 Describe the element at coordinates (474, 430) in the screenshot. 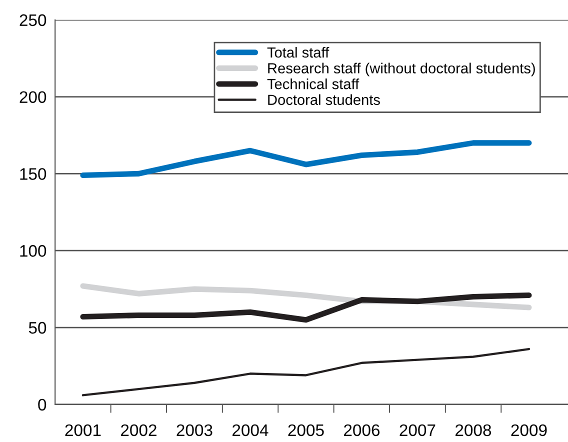

I see `x-tick-label: 2008` at that location.